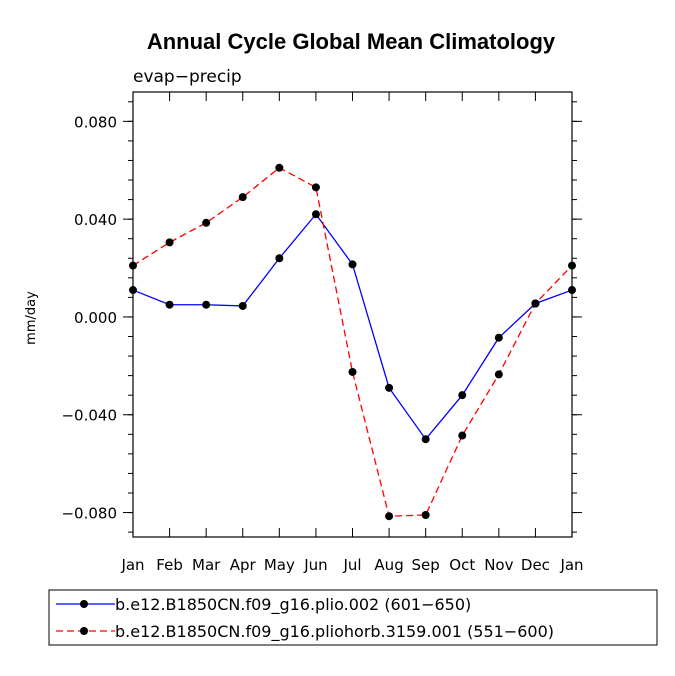 This screenshot has height=676, width=675. What do you see at coordinates (95, 220) in the screenshot?
I see `y-tick-label: 0.040` at bounding box center [95, 220].